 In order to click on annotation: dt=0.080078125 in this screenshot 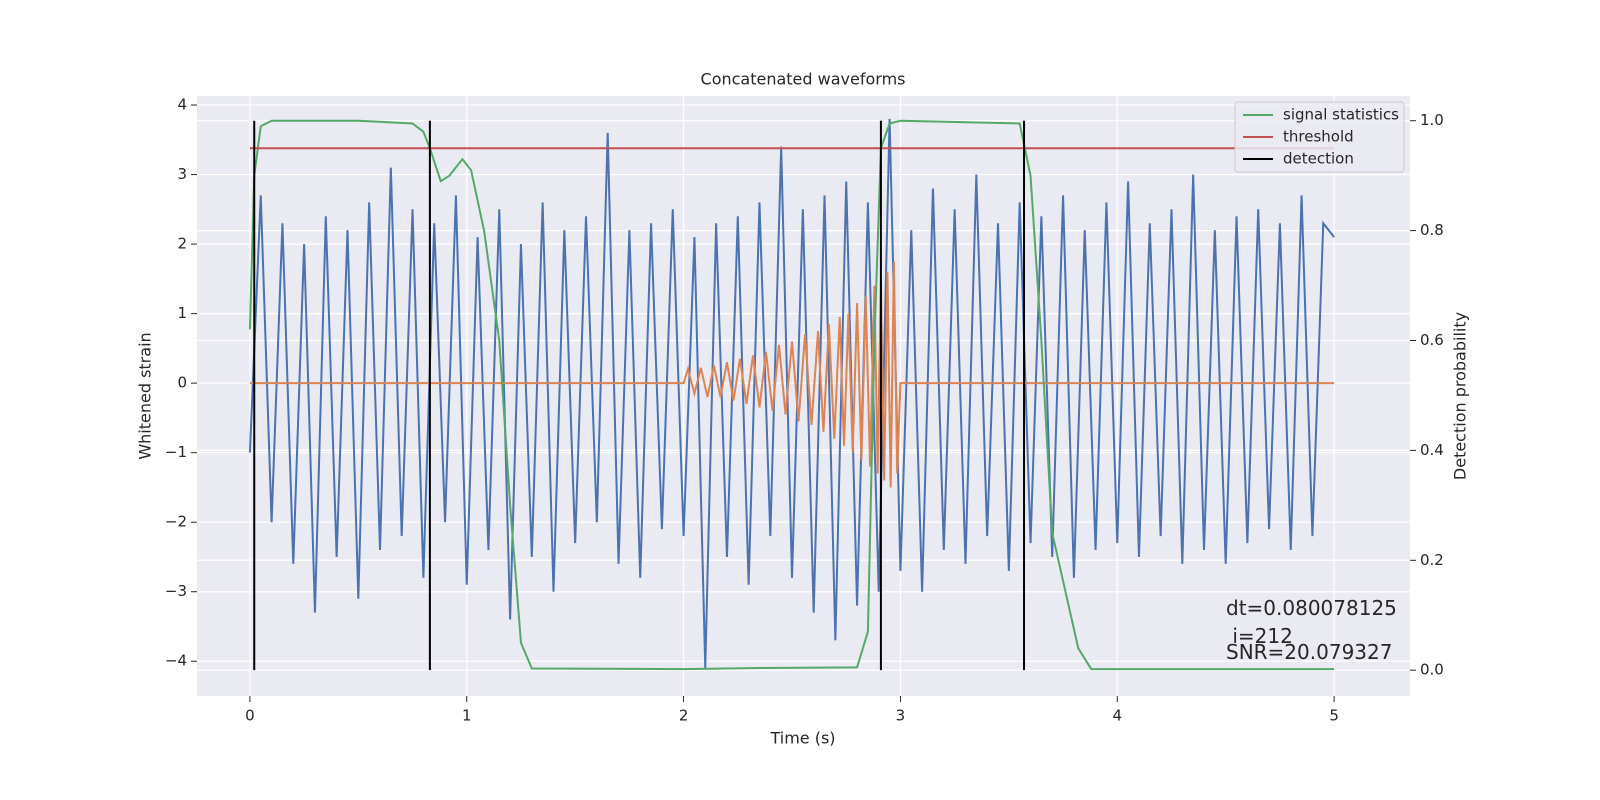, I will do `click(1311, 608)`.